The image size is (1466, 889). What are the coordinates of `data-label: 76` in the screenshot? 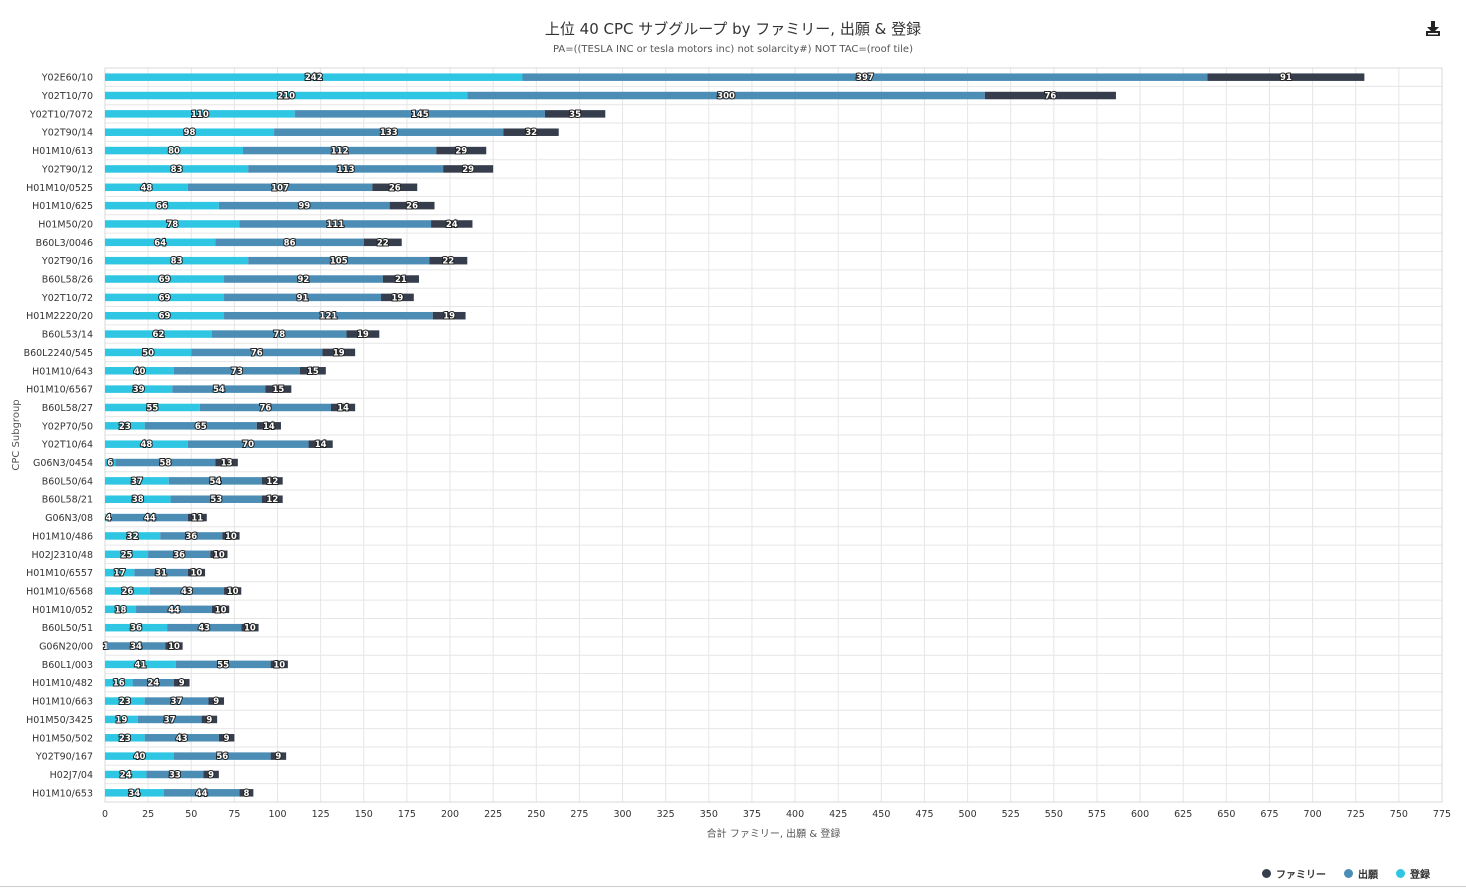 It's located at (257, 353).